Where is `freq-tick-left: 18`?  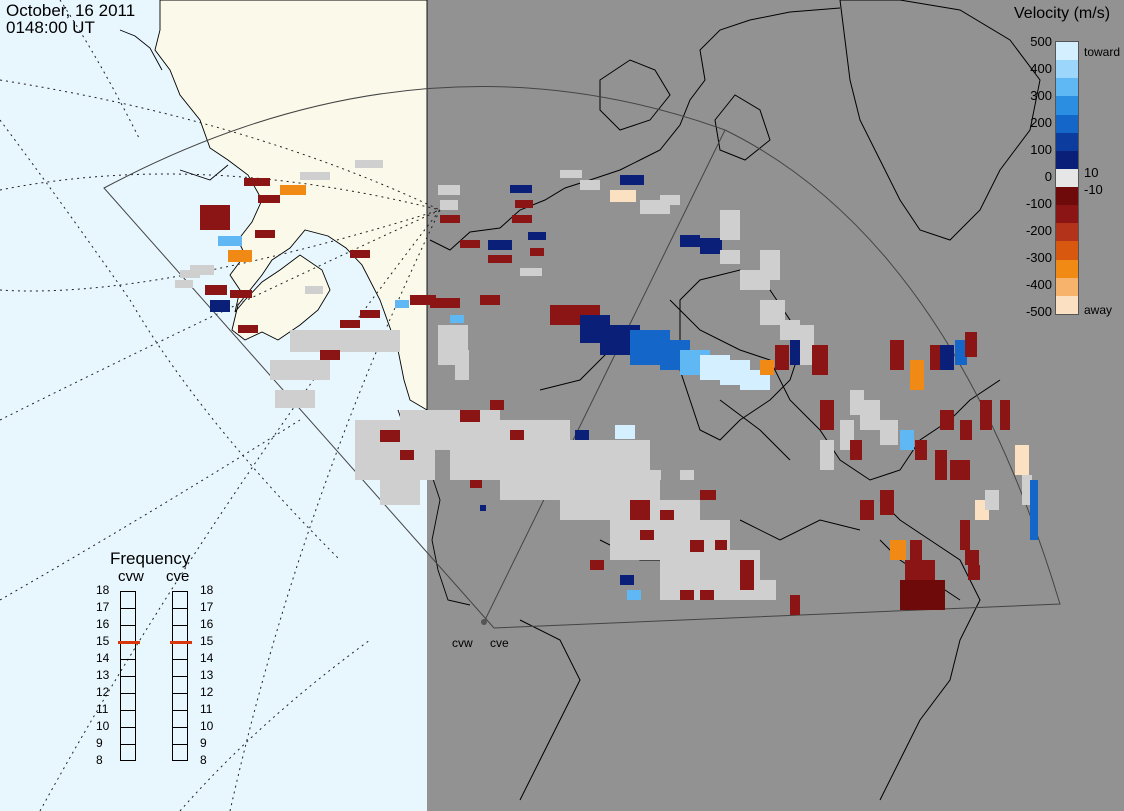
freq-tick-left: 18 is located at coordinates (103, 590).